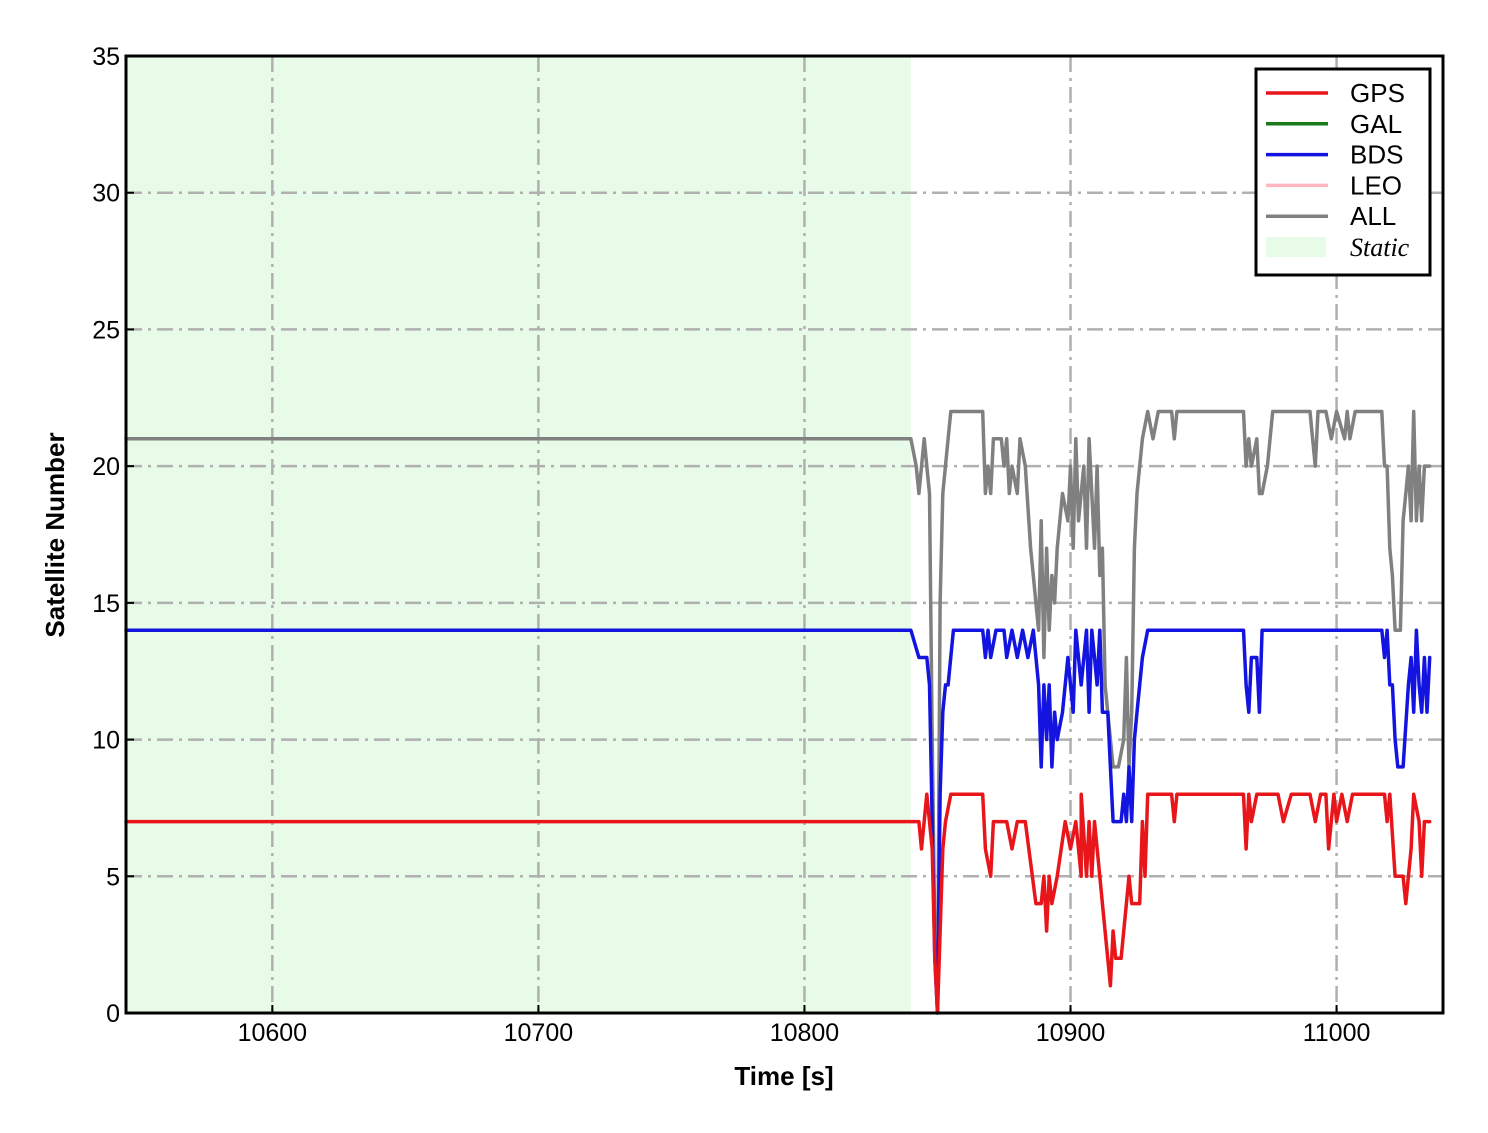 This screenshot has width=1488, height=1133. What do you see at coordinates (1377, 93) in the screenshot?
I see `legend-label-gps: GPS` at bounding box center [1377, 93].